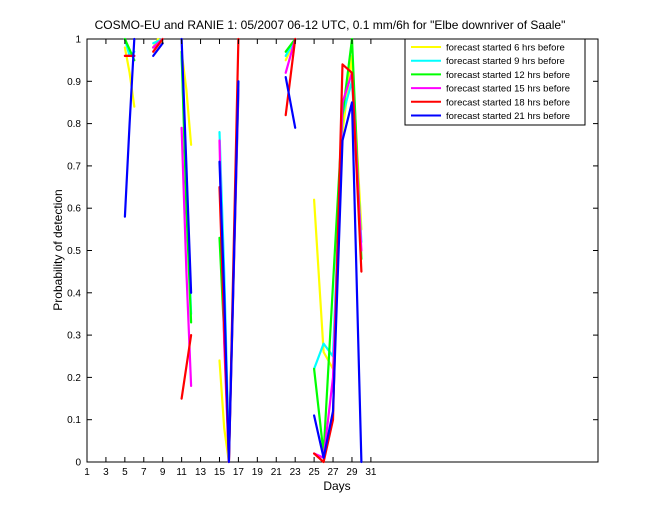 This screenshot has height=525, width=660. I want to click on y-tick-label: 0.8, so click(74, 124).